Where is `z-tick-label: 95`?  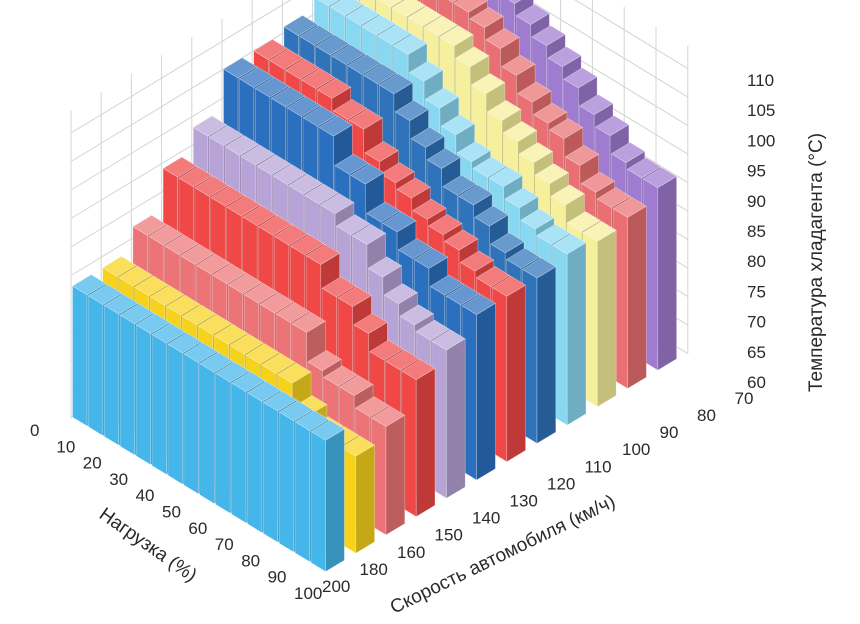 z-tick-label: 95 is located at coordinates (756, 171).